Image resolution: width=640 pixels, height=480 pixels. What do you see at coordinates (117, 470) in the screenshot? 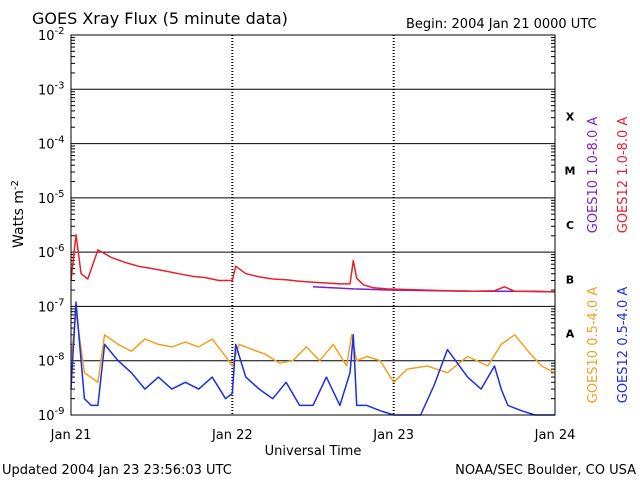
I see `updated-label: Updated 2004 Jan 23 23:56:03 UTC` at bounding box center [117, 470].